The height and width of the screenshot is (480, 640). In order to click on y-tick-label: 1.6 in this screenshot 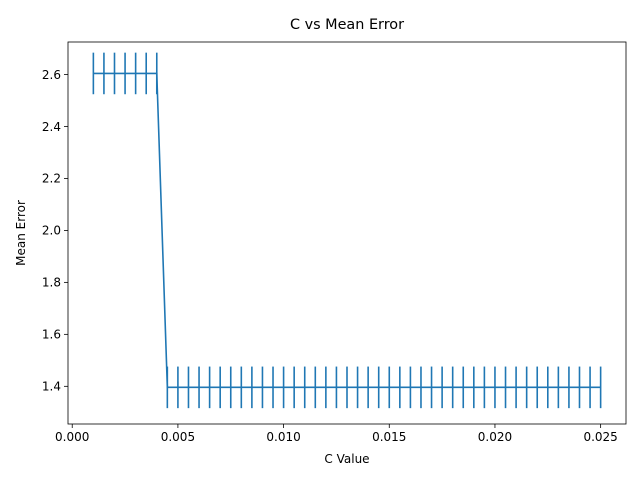, I will do `click(51, 335)`.